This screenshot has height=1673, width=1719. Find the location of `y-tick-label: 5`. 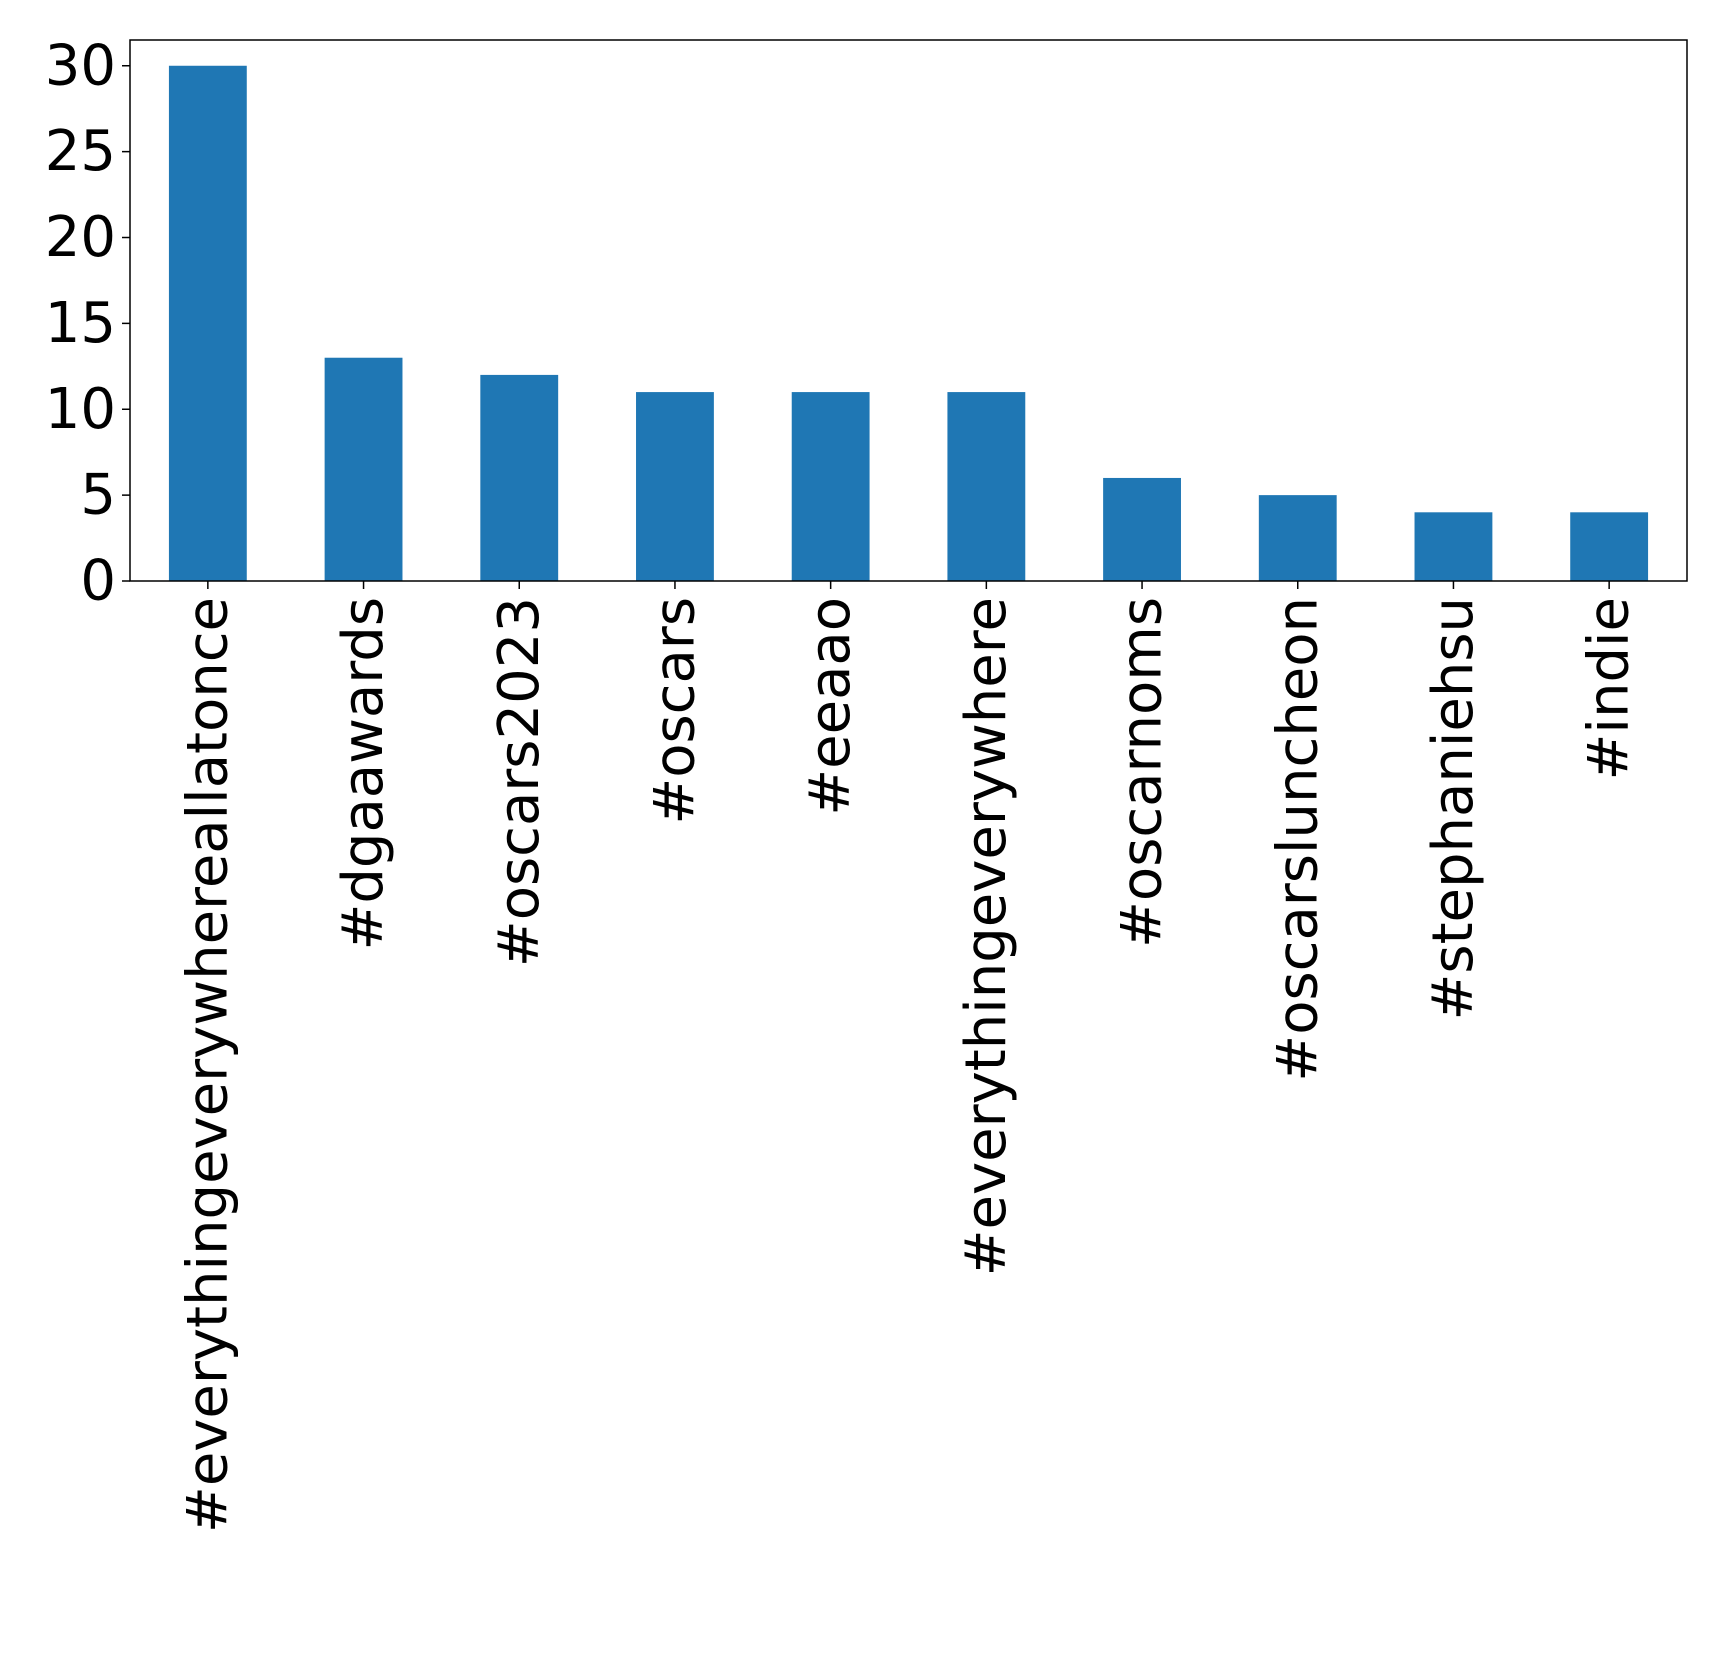

y-tick-label: 5 is located at coordinates (98, 495).